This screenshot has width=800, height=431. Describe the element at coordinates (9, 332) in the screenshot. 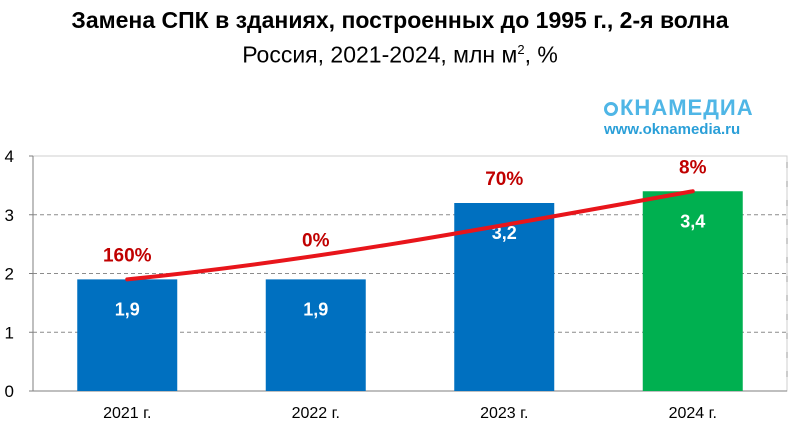

I see `y-tick-label: 1` at that location.